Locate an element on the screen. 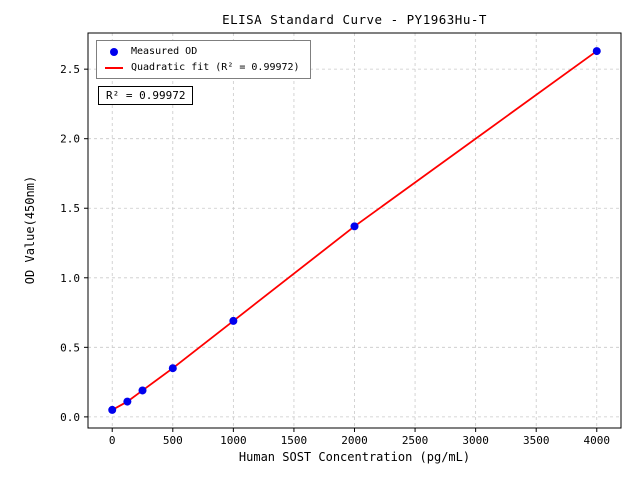 The width and height of the screenshot is (640, 480). y-tick-label: 0.5 is located at coordinates (70, 347).